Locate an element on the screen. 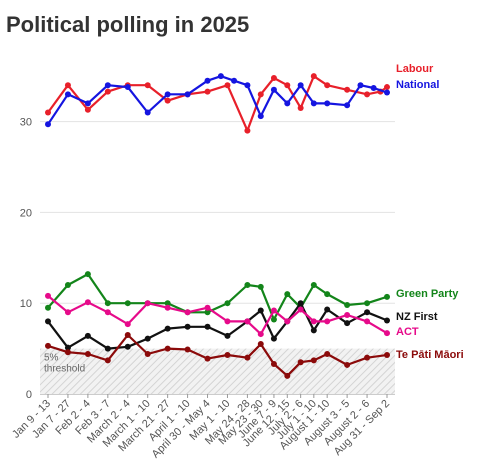 The width and height of the screenshot is (480, 472). series-label: Green Party is located at coordinates (427, 294).